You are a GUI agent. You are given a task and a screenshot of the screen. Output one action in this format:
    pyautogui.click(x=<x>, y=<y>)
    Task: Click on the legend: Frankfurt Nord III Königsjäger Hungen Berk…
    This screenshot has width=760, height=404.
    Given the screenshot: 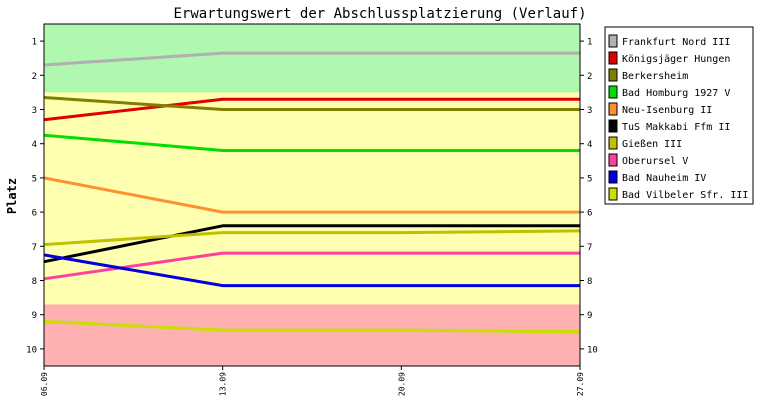 What is the action you would take?
    pyautogui.click(x=679, y=115)
    